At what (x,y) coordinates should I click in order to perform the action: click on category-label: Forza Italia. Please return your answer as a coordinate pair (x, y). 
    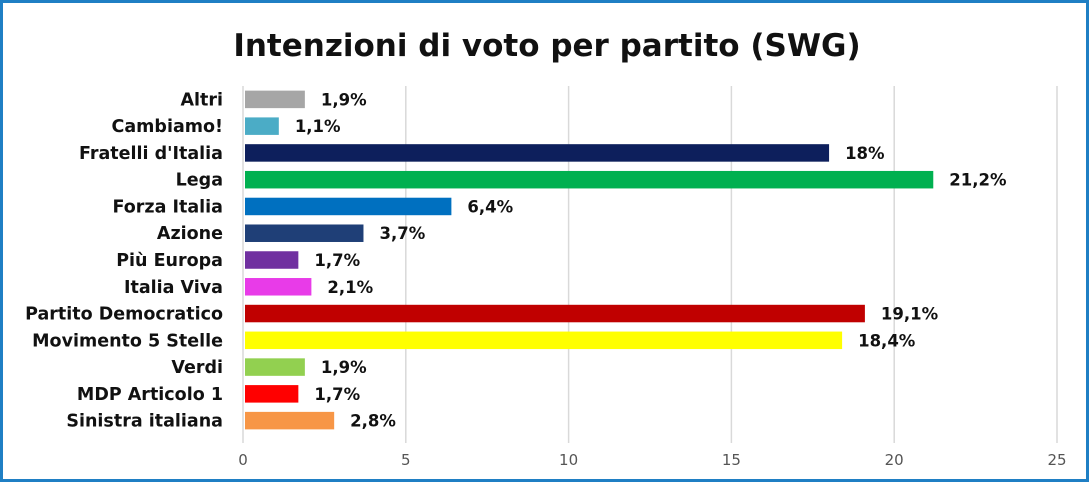
    Looking at the image, I should click on (168, 207).